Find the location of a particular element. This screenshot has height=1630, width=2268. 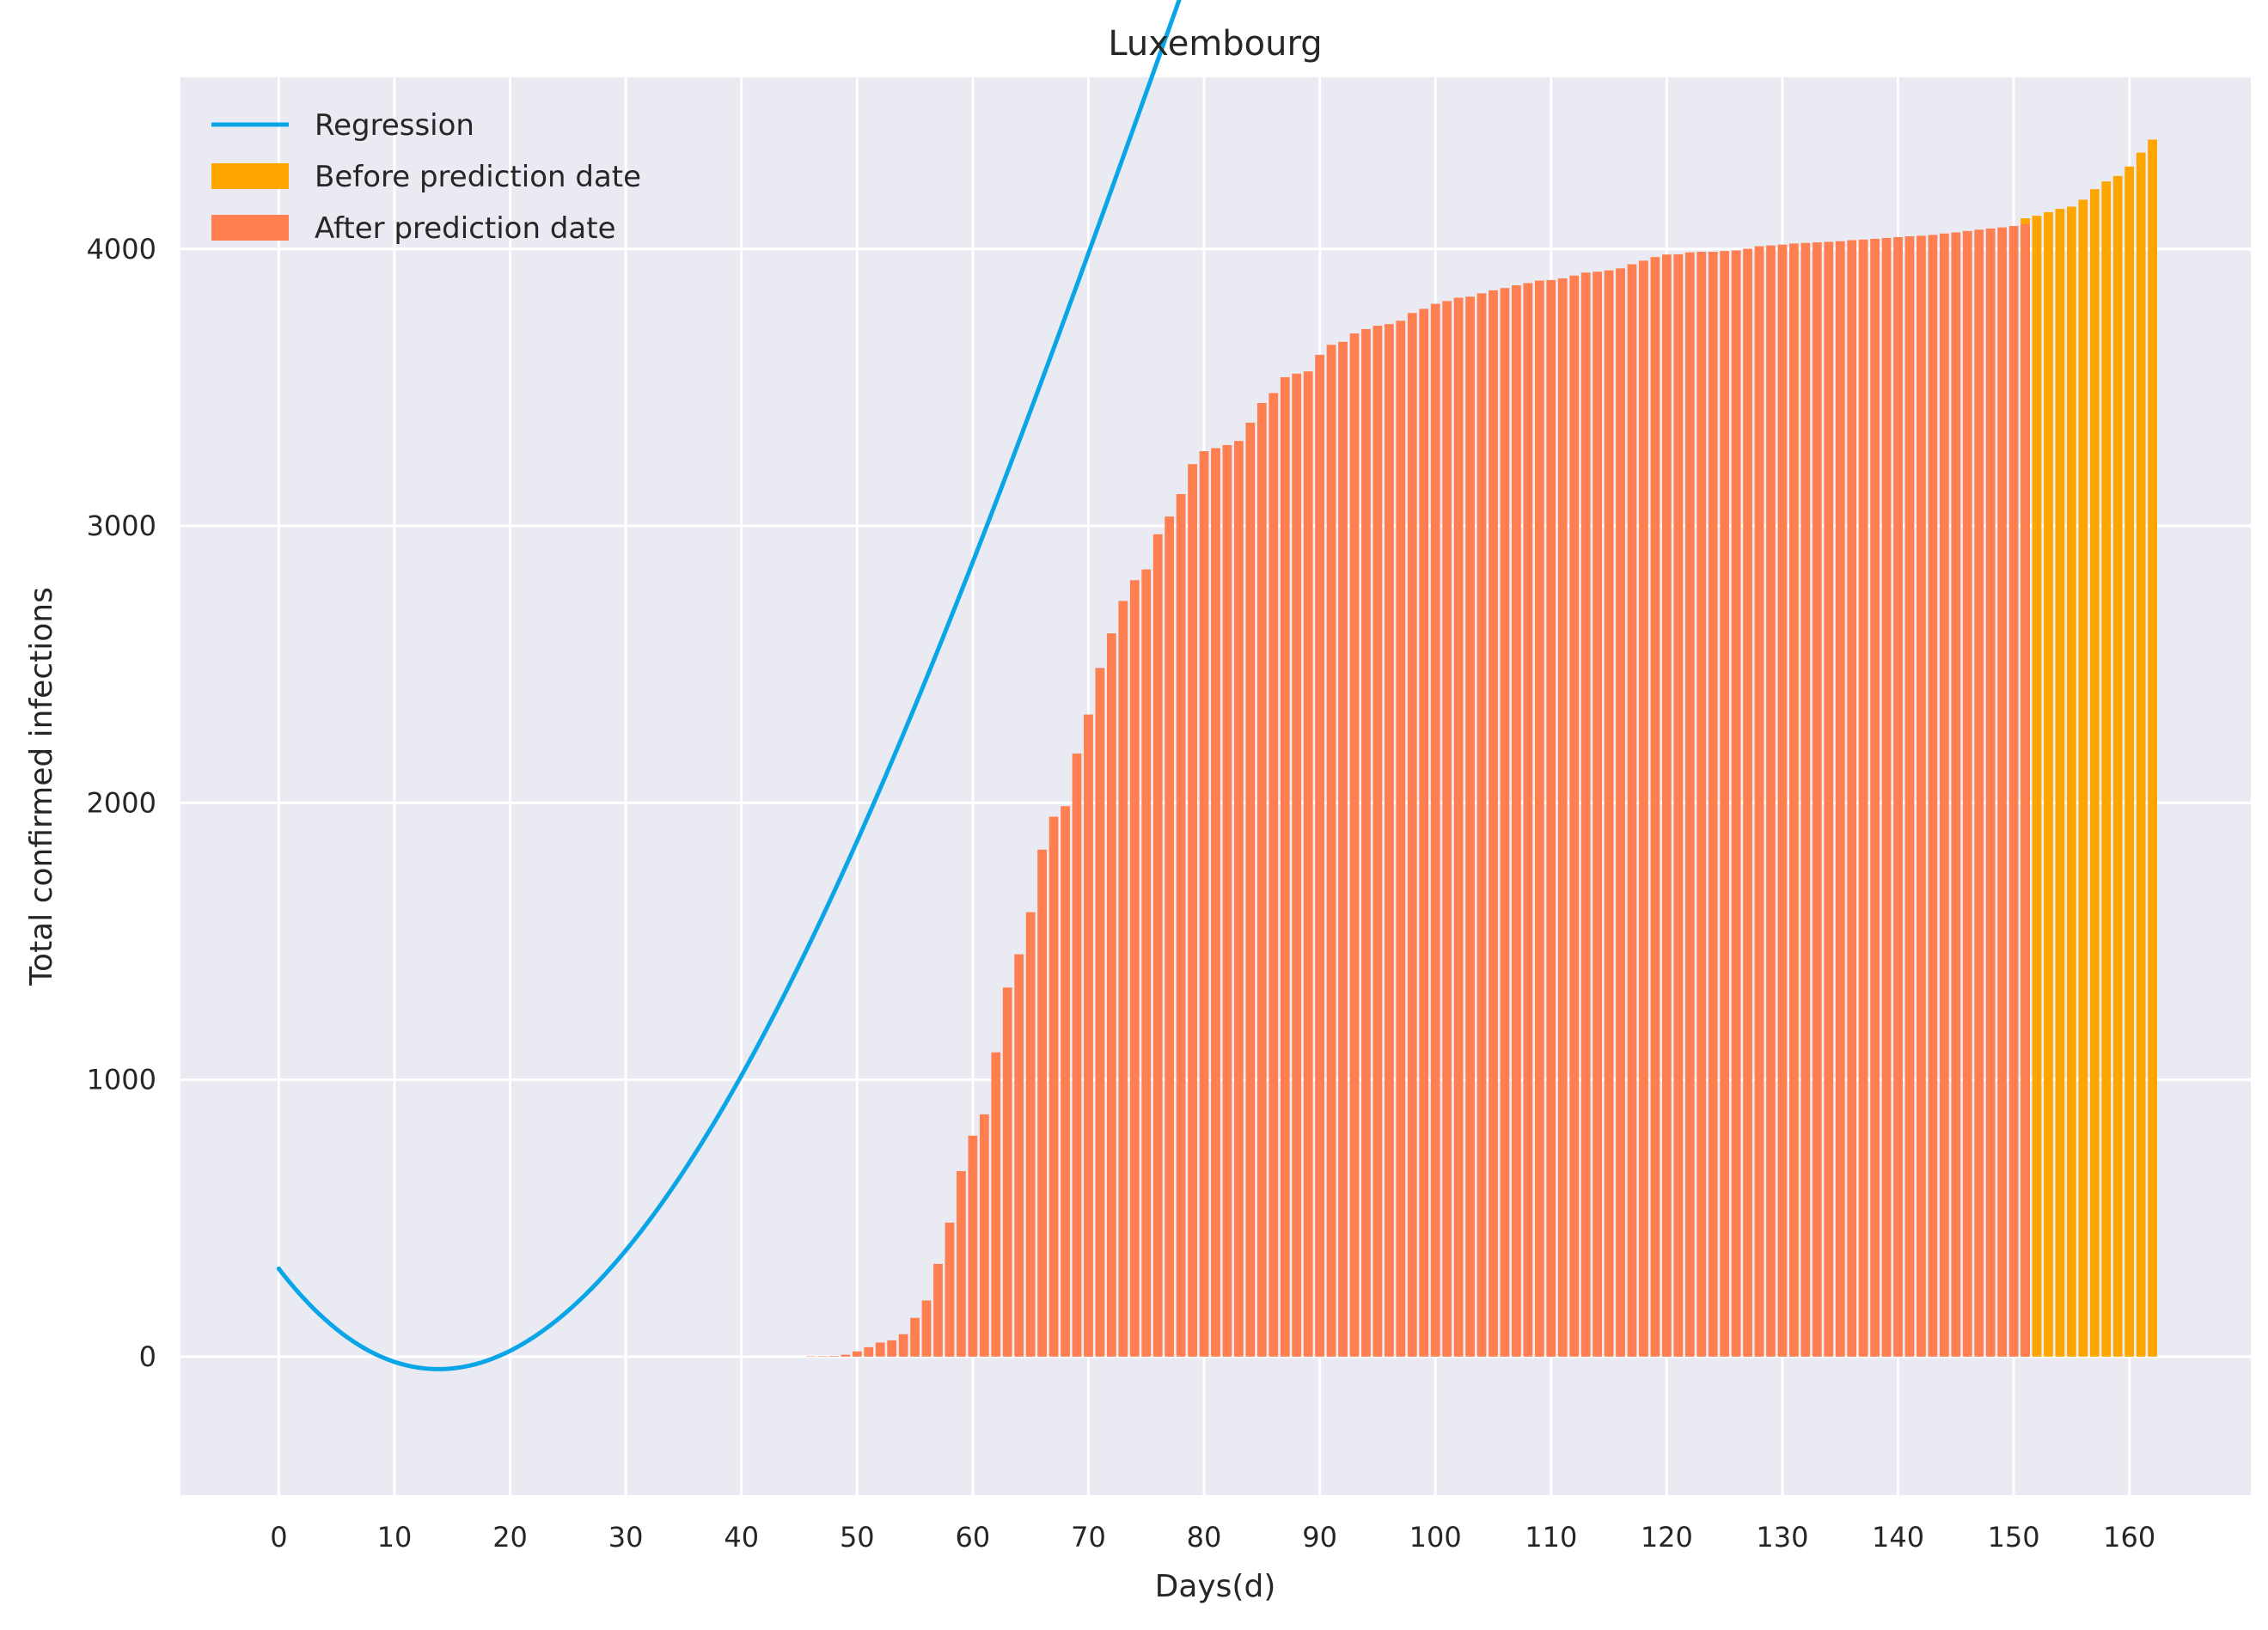

x-tick-label: 100 is located at coordinates (1436, 1537).